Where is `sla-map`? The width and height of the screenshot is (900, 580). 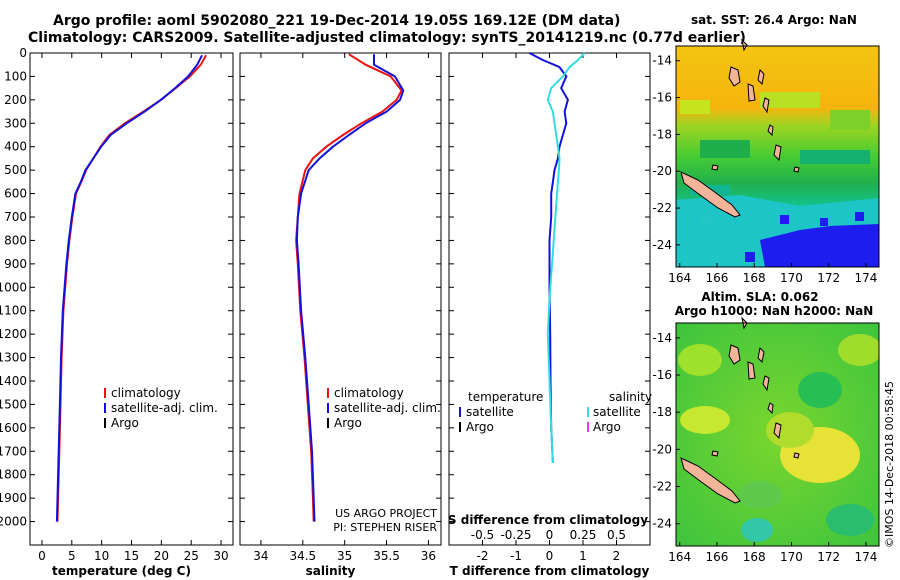
sla-map is located at coordinates (777, 431).